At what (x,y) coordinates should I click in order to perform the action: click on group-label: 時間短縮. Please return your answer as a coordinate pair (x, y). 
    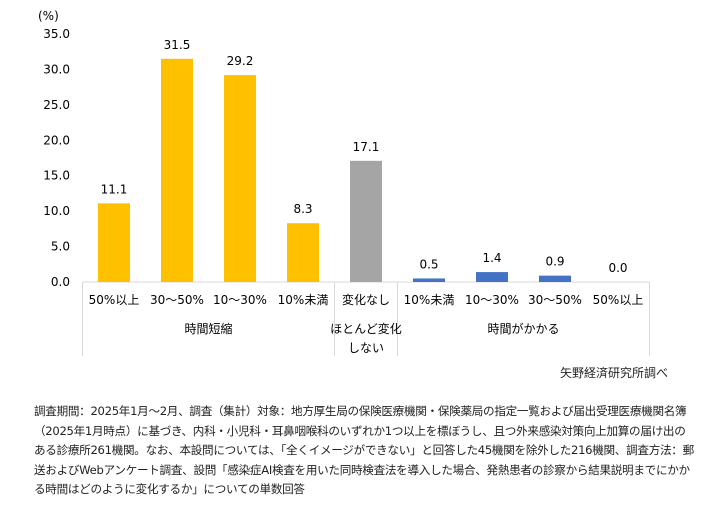
    Looking at the image, I should click on (208, 328).